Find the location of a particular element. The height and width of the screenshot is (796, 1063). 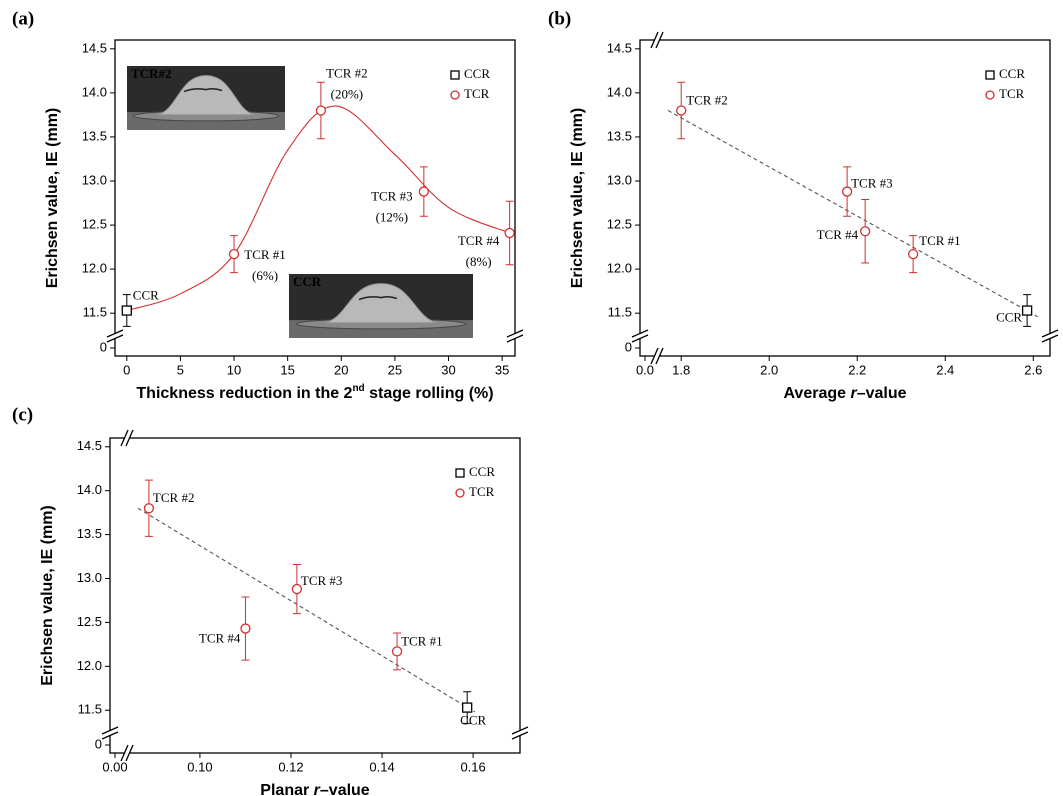

panel-label: (b) is located at coordinates (559, 18).